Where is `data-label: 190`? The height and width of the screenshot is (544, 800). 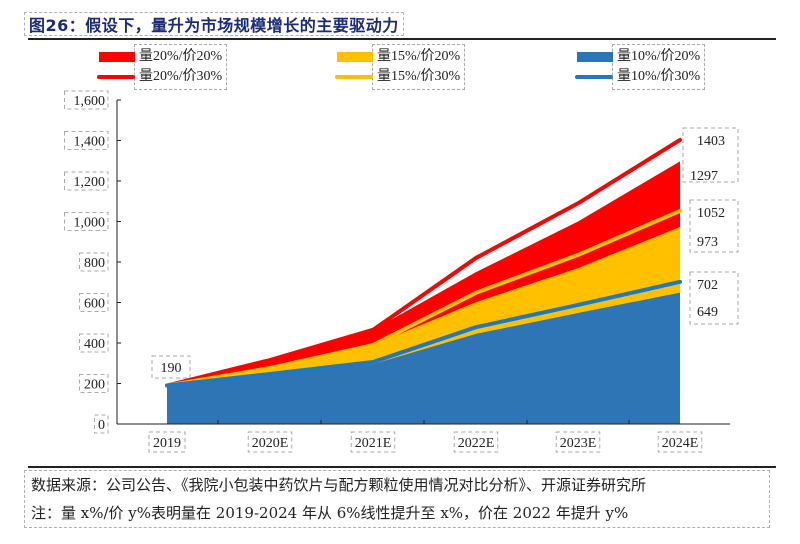
data-label: 190 is located at coordinates (171, 368).